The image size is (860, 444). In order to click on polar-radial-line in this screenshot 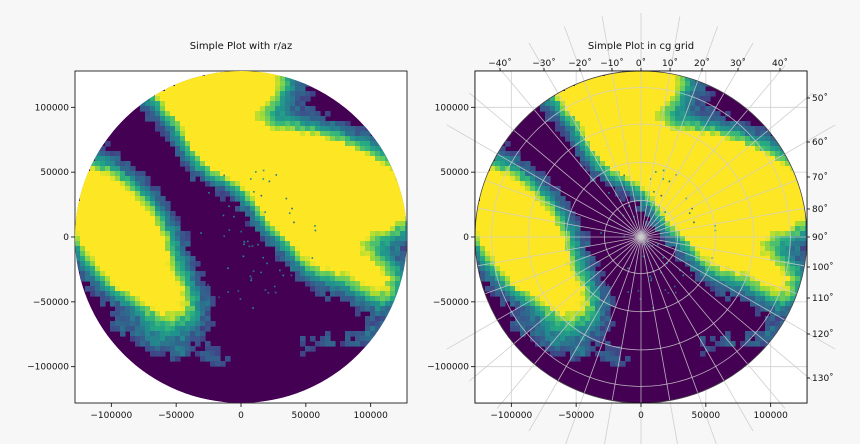, I will do `click(612, 159)`.